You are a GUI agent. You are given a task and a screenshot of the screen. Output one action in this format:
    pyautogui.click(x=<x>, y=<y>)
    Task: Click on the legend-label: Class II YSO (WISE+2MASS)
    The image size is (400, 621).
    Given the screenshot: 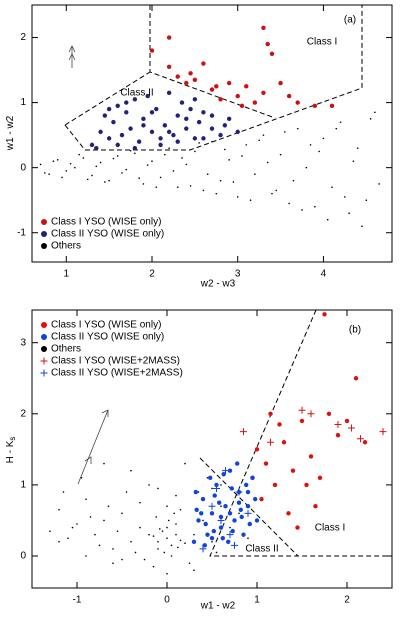 What is the action you would take?
    pyautogui.click(x=117, y=373)
    